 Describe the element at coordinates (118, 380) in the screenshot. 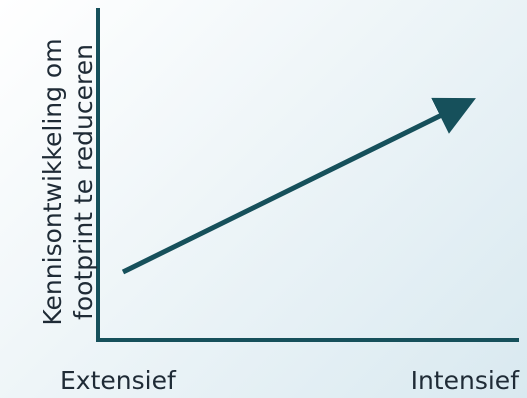

I see `x-axis-label-left: Extensief` at that location.